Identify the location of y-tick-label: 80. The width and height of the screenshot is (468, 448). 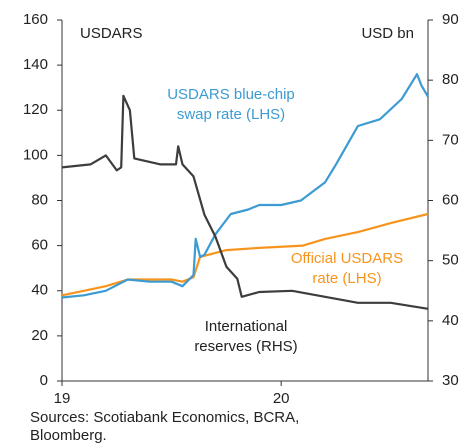
(39, 199).